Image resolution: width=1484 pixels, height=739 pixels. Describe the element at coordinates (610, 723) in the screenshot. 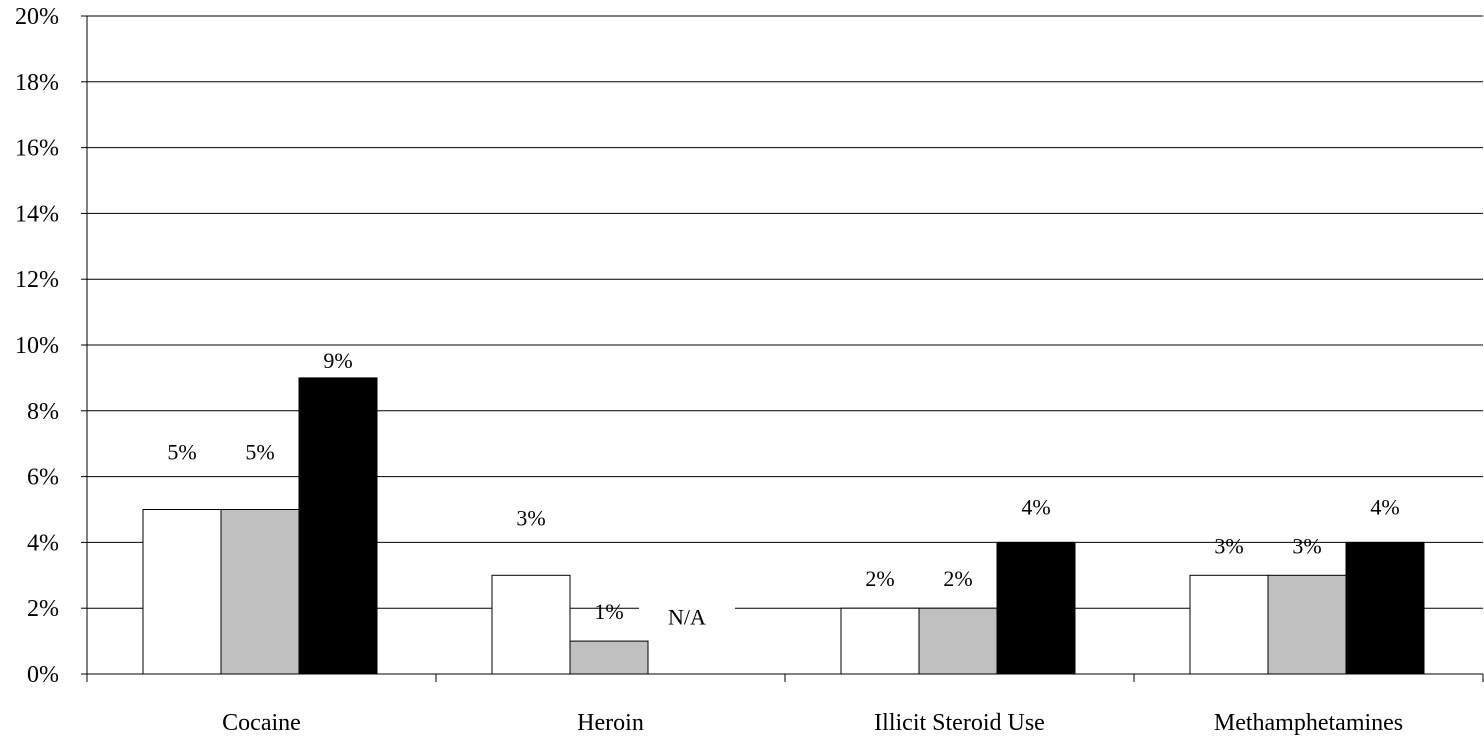

I see `category-label: Heroin` at that location.